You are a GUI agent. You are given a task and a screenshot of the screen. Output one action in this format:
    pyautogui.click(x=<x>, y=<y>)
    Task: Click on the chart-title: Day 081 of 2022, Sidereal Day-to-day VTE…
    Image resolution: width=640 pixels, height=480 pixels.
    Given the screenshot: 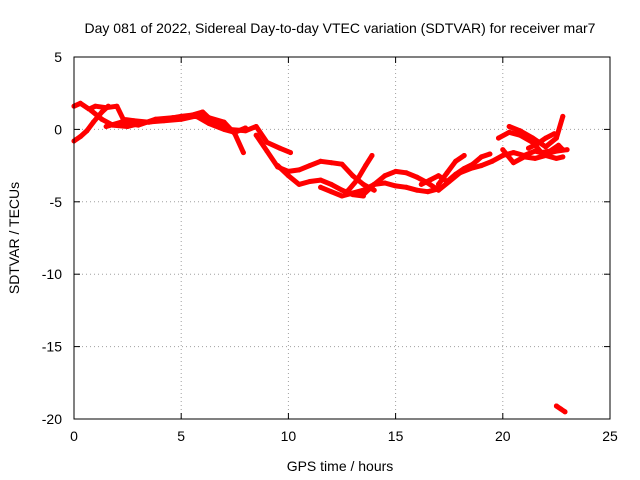 What is the action you would take?
    pyautogui.click(x=340, y=28)
    